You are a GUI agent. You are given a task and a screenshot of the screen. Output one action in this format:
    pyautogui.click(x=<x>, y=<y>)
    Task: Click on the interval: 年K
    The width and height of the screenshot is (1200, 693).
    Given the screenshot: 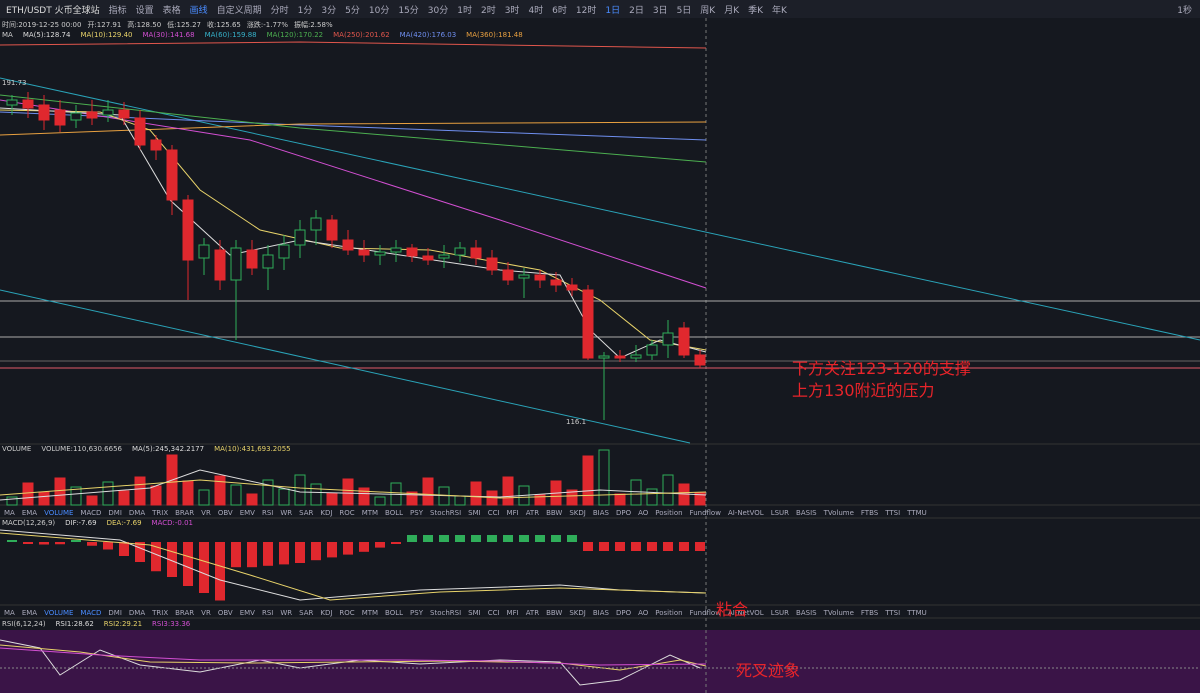 What is the action you would take?
    pyautogui.click(x=779, y=10)
    